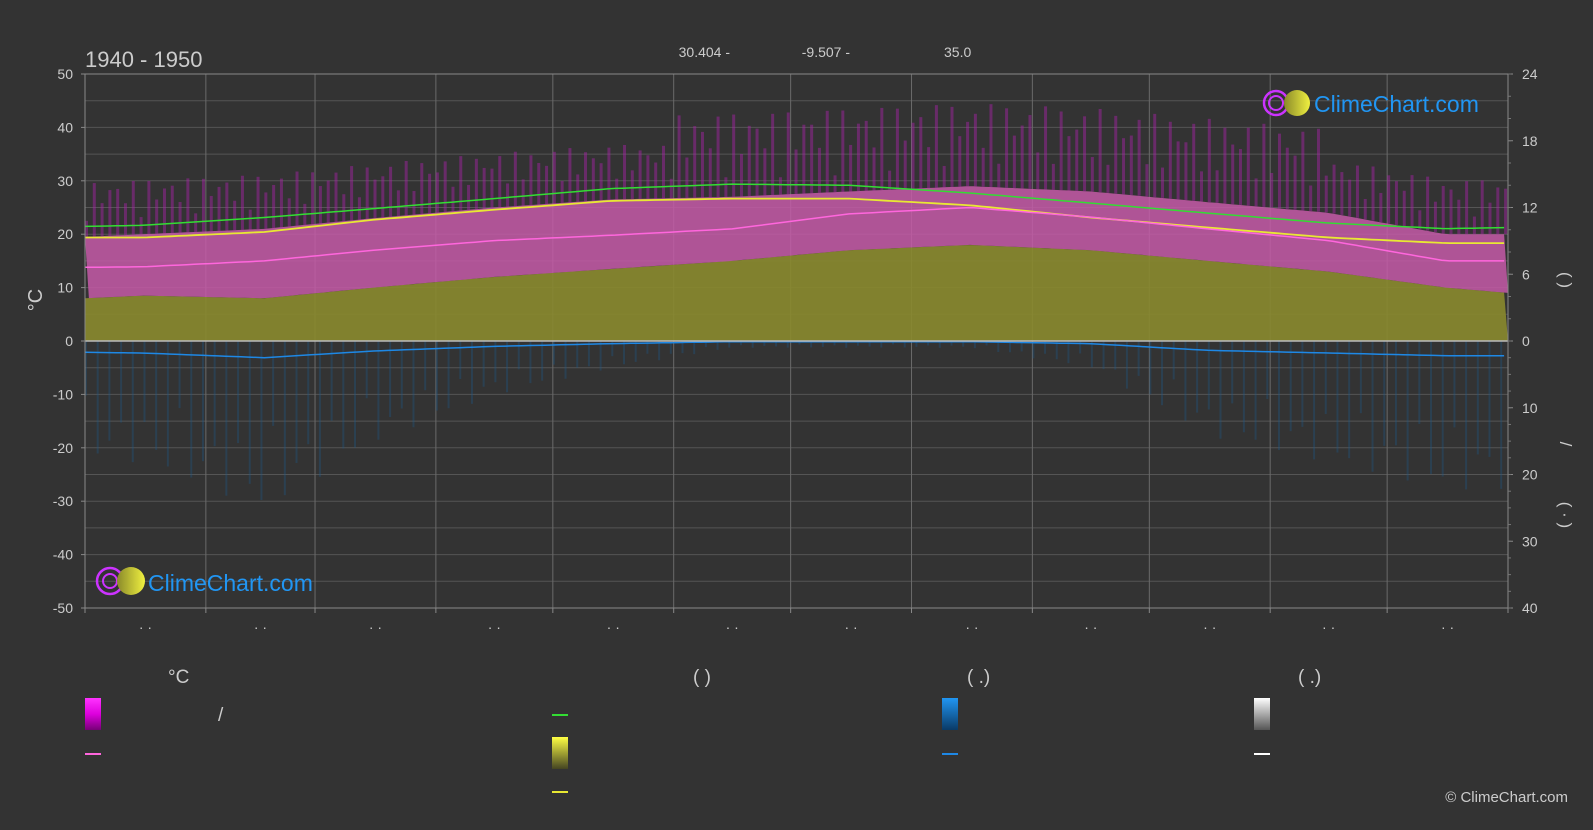 This screenshot has width=1593, height=830. I want to click on right-axis-slash: /, so click(1565, 444).